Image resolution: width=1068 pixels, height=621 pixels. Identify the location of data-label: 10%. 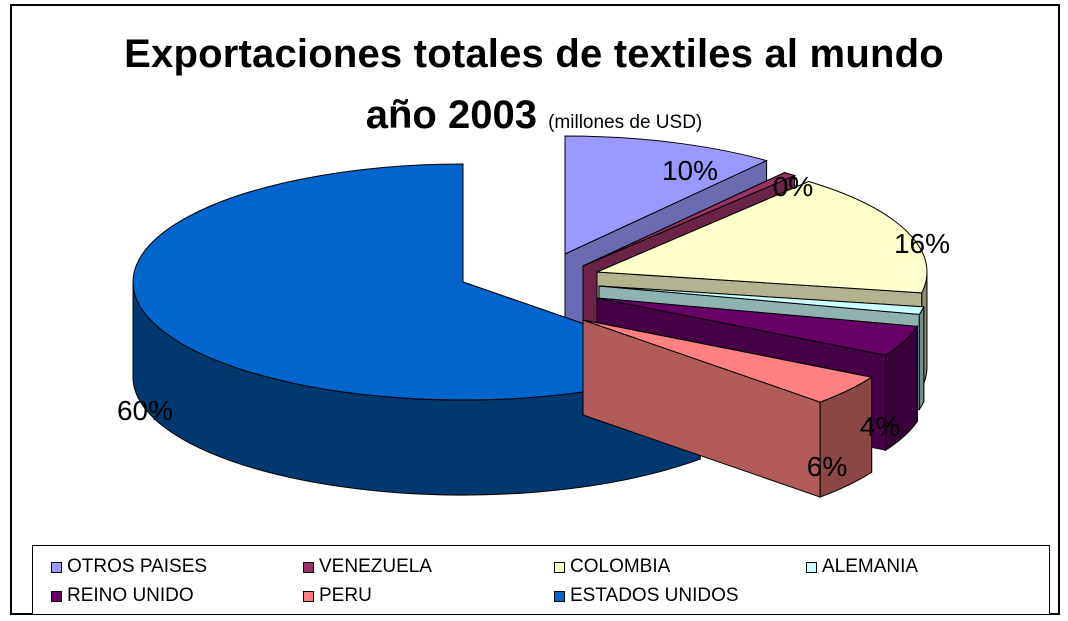
(690, 170).